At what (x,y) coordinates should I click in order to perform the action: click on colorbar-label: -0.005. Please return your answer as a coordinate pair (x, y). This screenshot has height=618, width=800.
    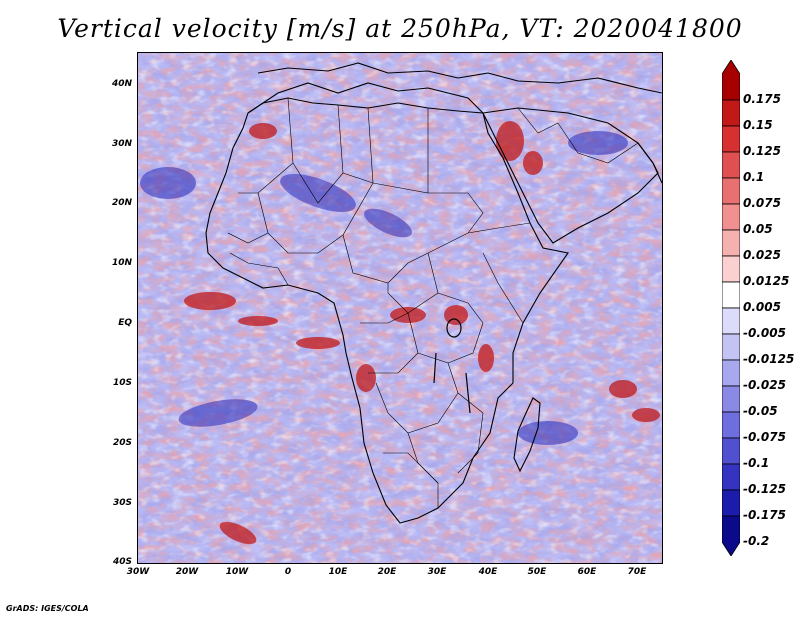
    Looking at the image, I should click on (764, 333).